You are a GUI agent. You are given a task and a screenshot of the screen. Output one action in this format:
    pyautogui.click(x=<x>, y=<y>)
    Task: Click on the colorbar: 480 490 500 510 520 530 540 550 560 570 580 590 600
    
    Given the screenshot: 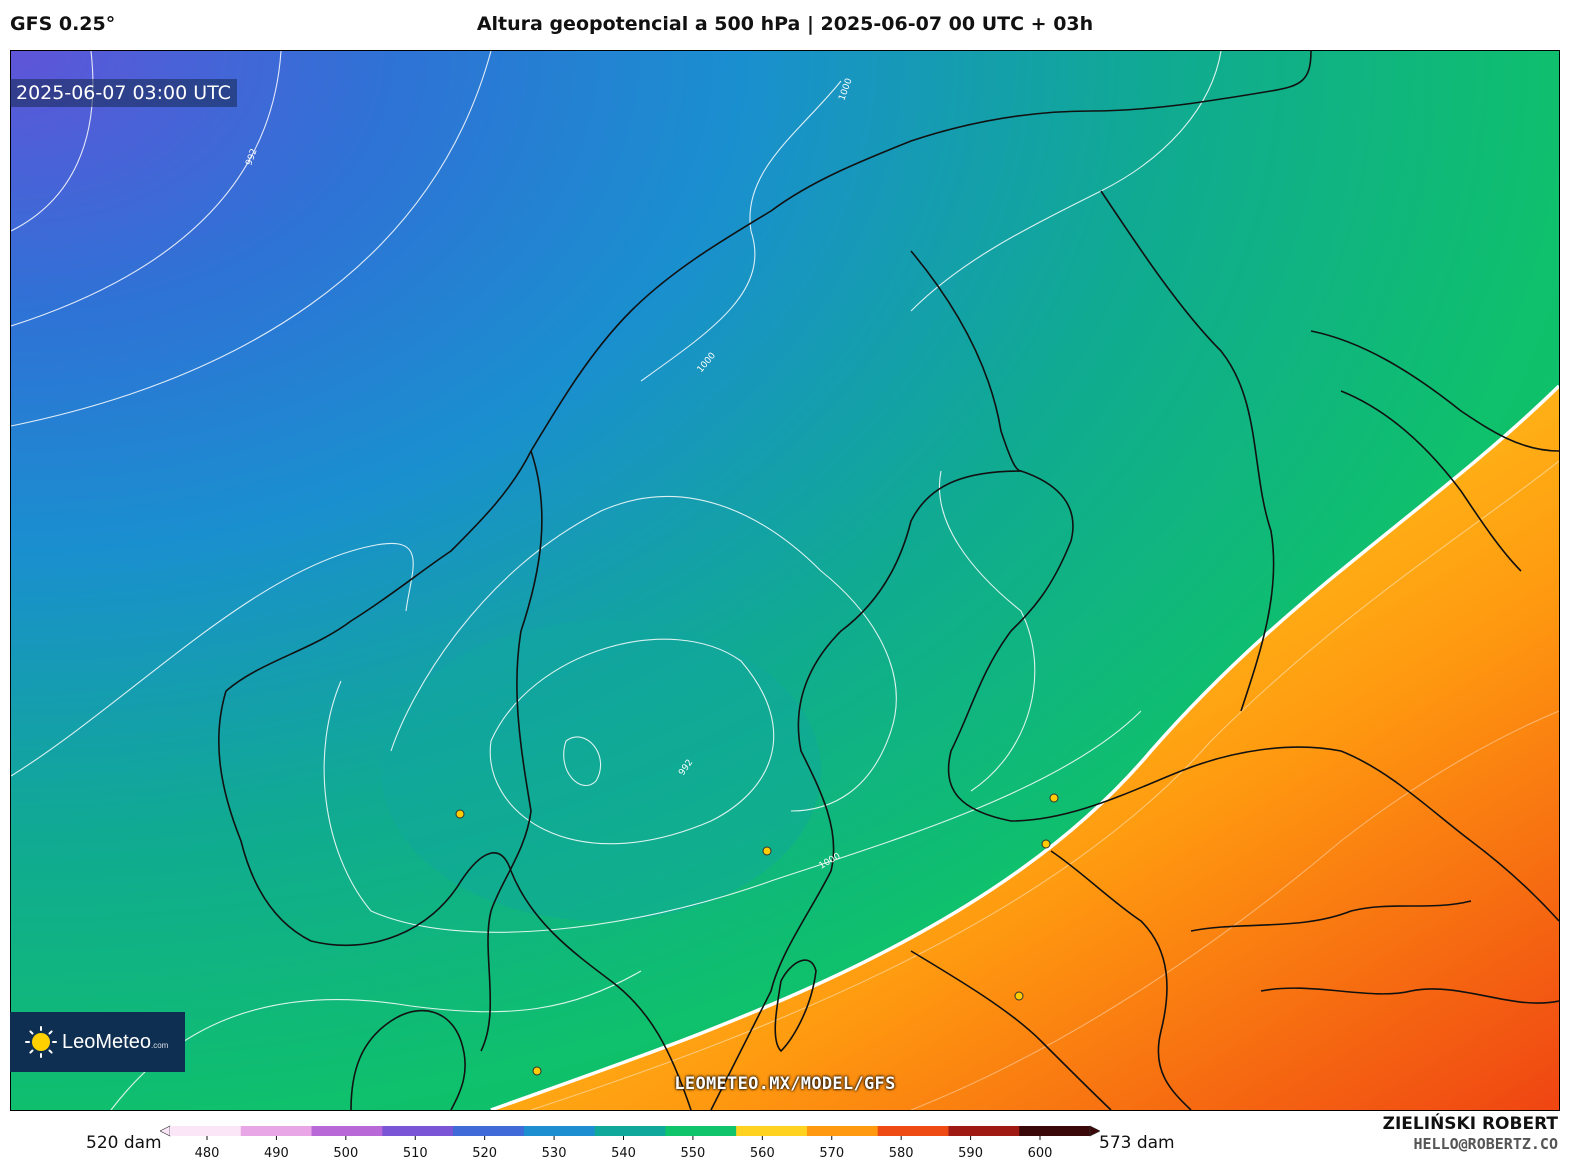 What is the action you would take?
    pyautogui.click(x=630, y=1142)
    